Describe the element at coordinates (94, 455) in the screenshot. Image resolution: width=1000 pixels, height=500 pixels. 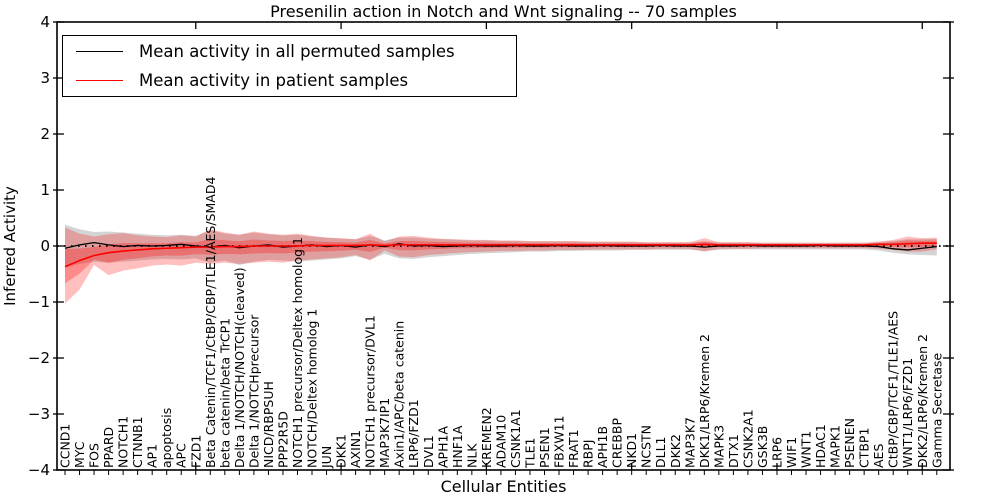
I see `x-tick-label: FOS` at that location.